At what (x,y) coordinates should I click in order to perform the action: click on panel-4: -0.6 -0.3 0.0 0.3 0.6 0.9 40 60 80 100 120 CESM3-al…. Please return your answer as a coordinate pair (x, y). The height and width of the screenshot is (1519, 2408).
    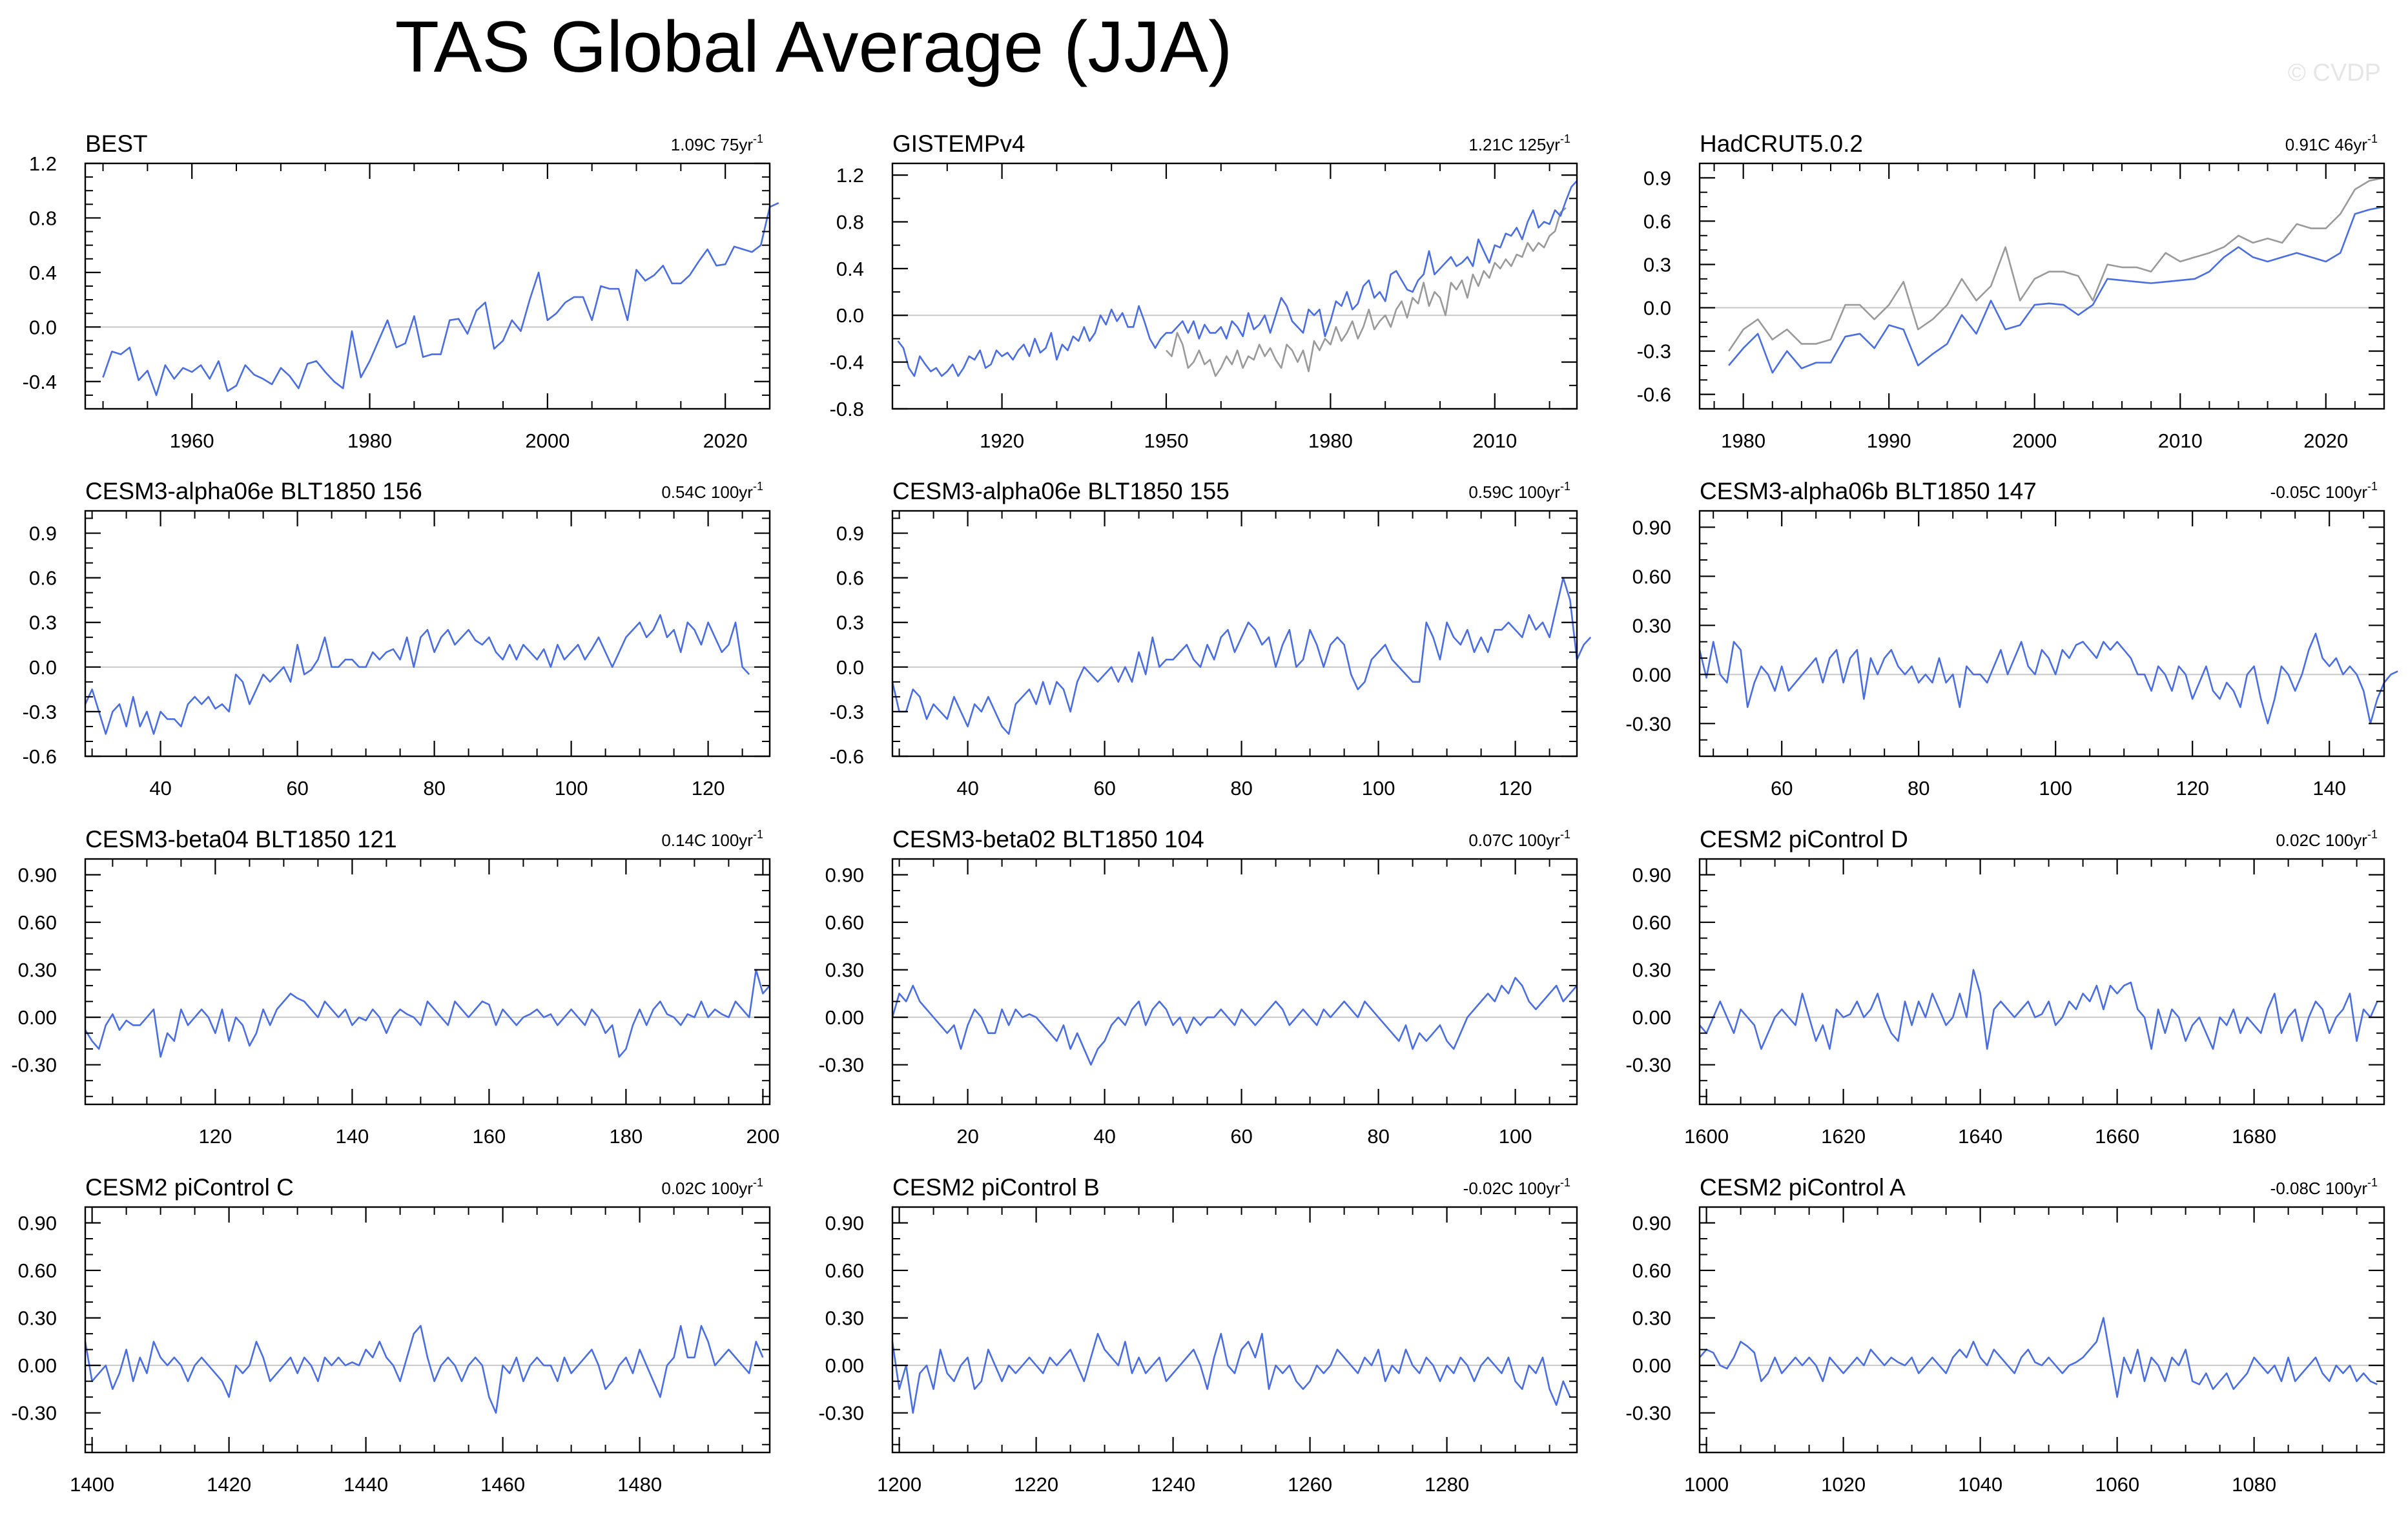
    Looking at the image, I should click on (397, 639).